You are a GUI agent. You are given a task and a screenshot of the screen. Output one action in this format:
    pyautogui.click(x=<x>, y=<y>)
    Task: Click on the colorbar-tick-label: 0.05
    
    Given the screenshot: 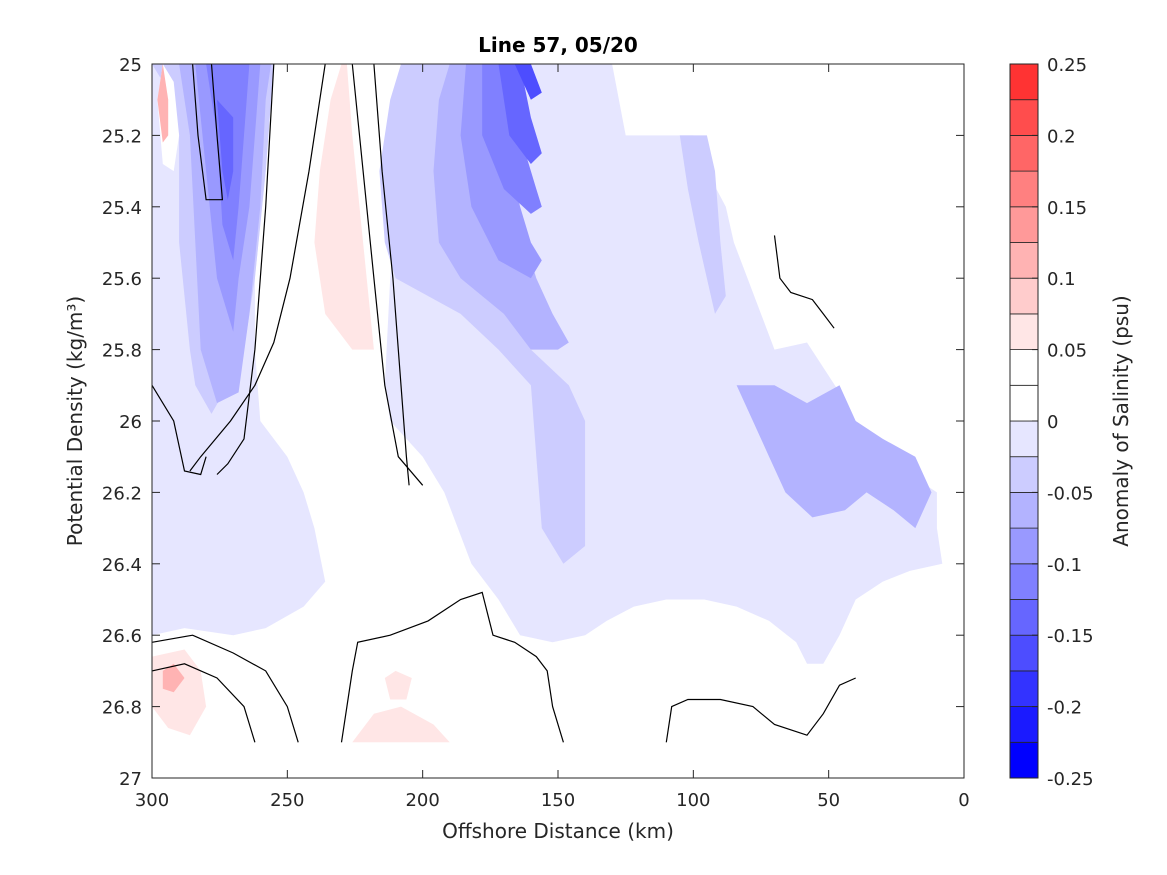 What is the action you would take?
    pyautogui.click(x=1067, y=351)
    